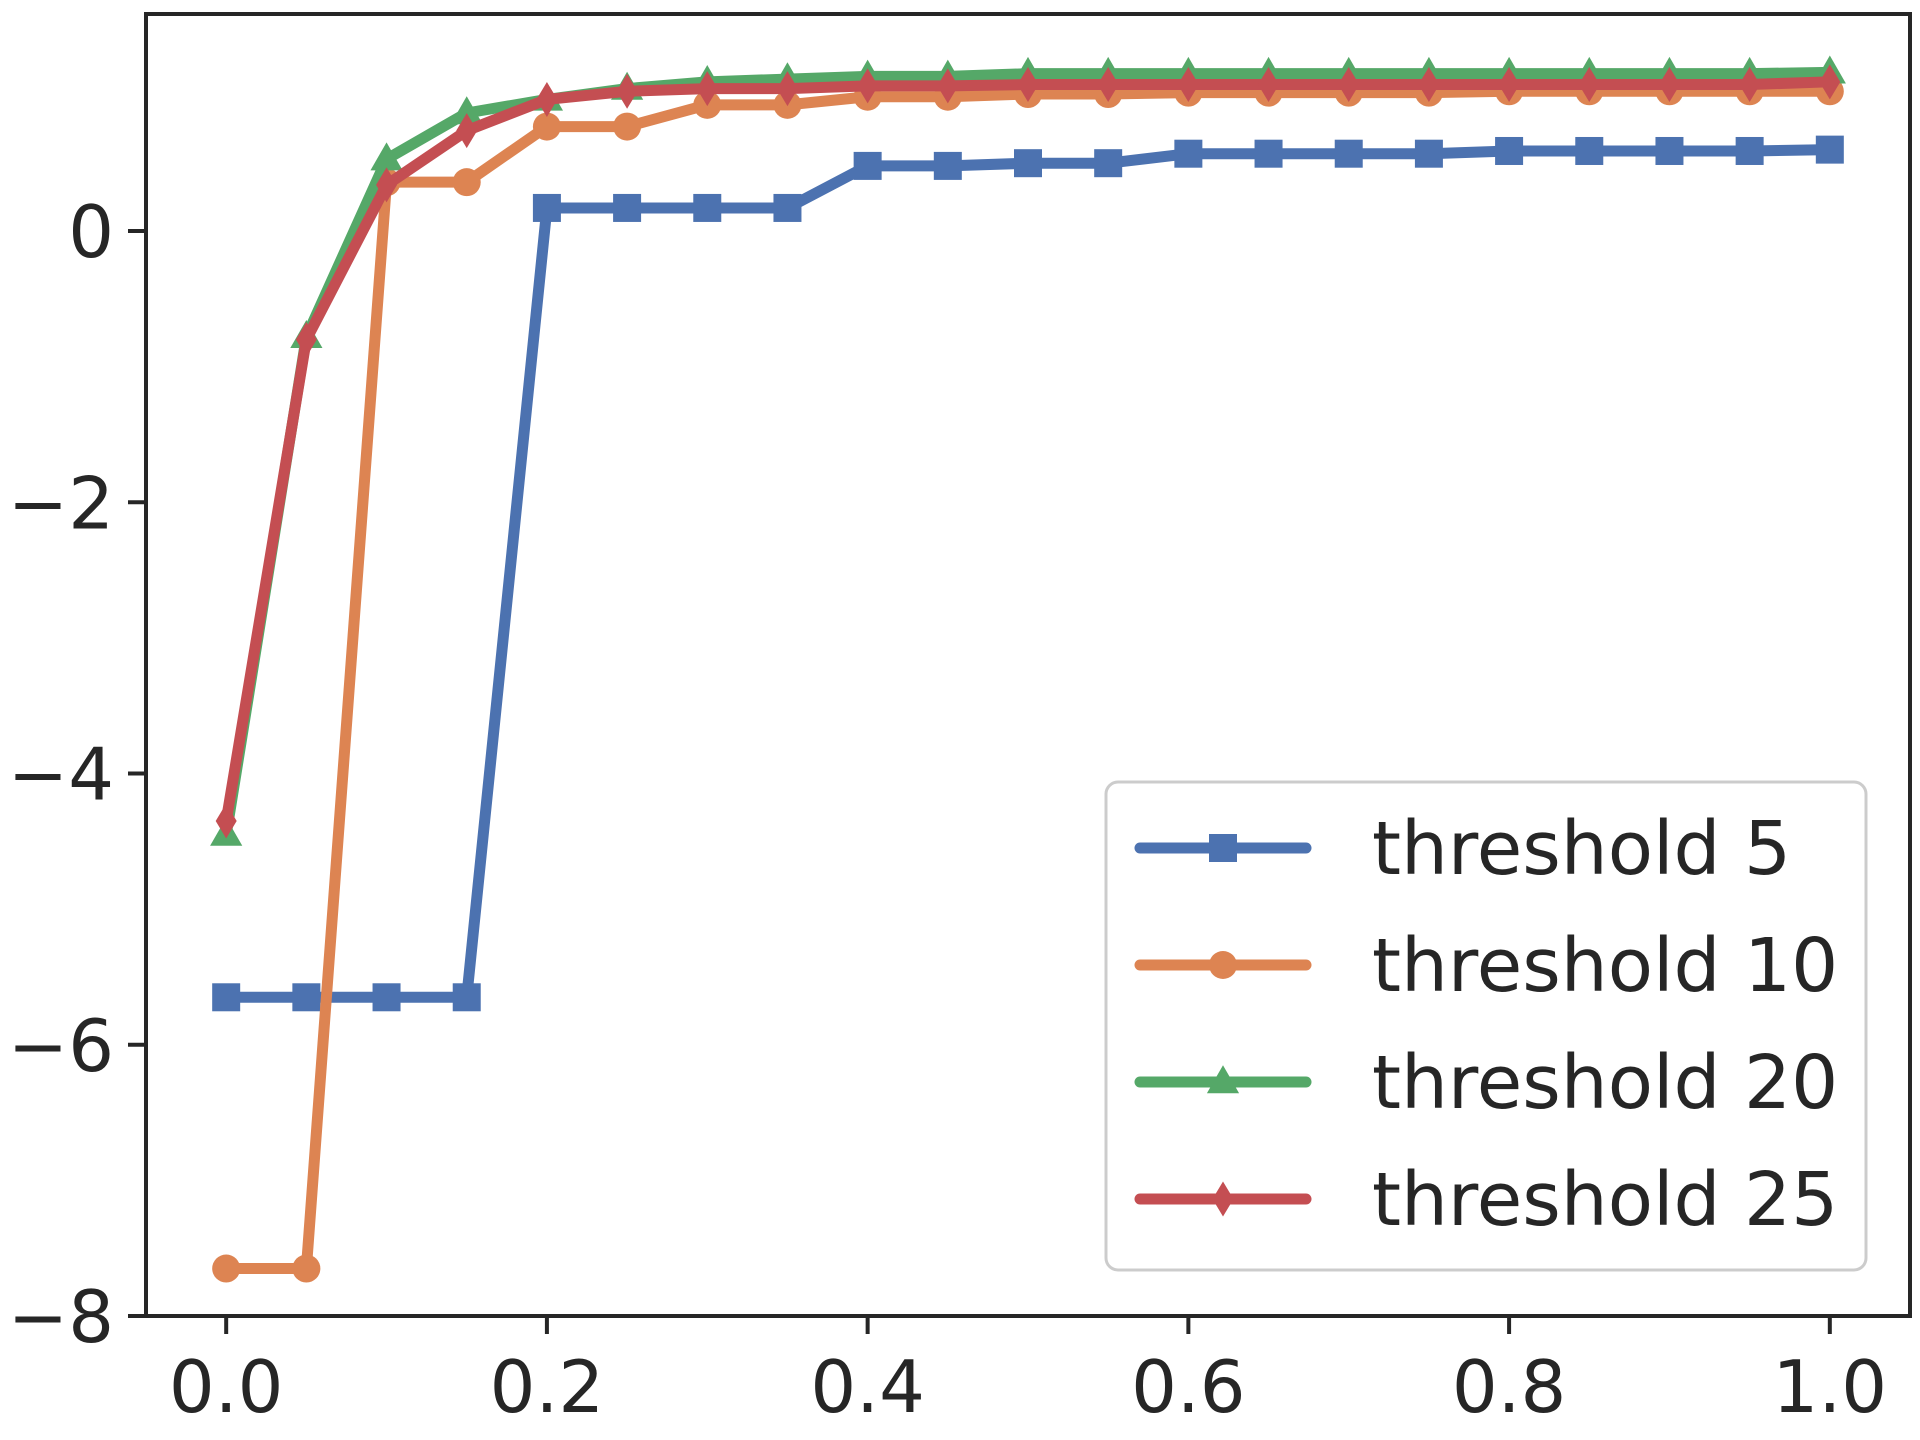 This screenshot has width=1920, height=1440. I want to click on y-axis: 0 −2 −4 −6 −8, so click(77, 774).